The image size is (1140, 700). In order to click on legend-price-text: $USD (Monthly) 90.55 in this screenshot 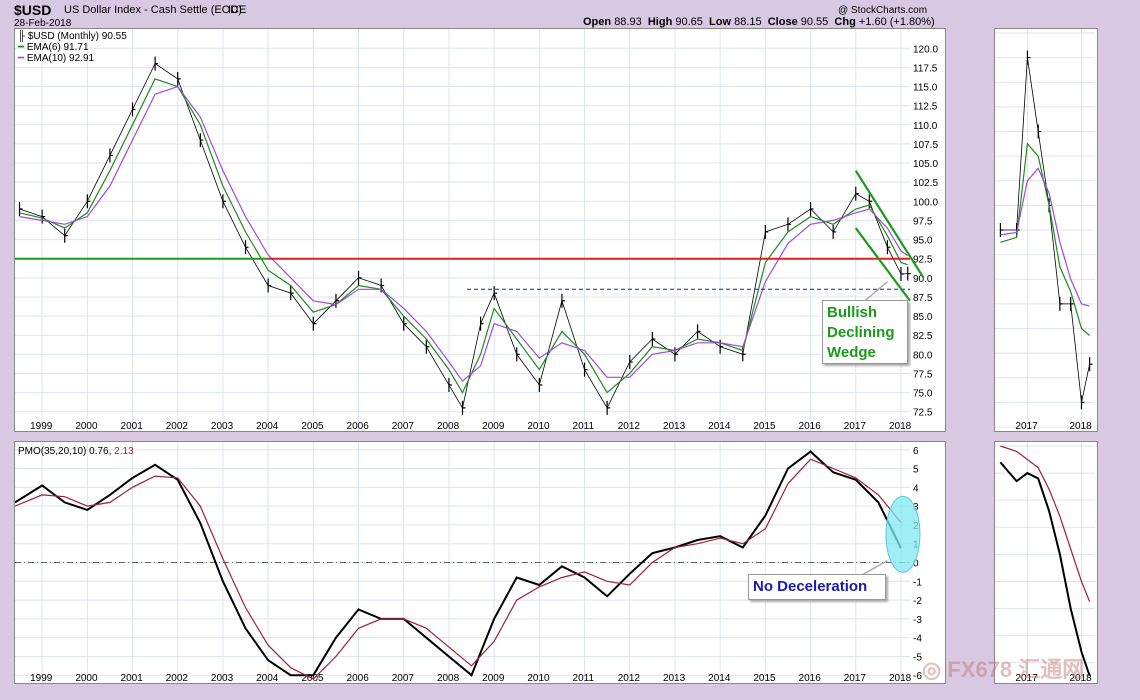, I will do `click(77, 36)`.